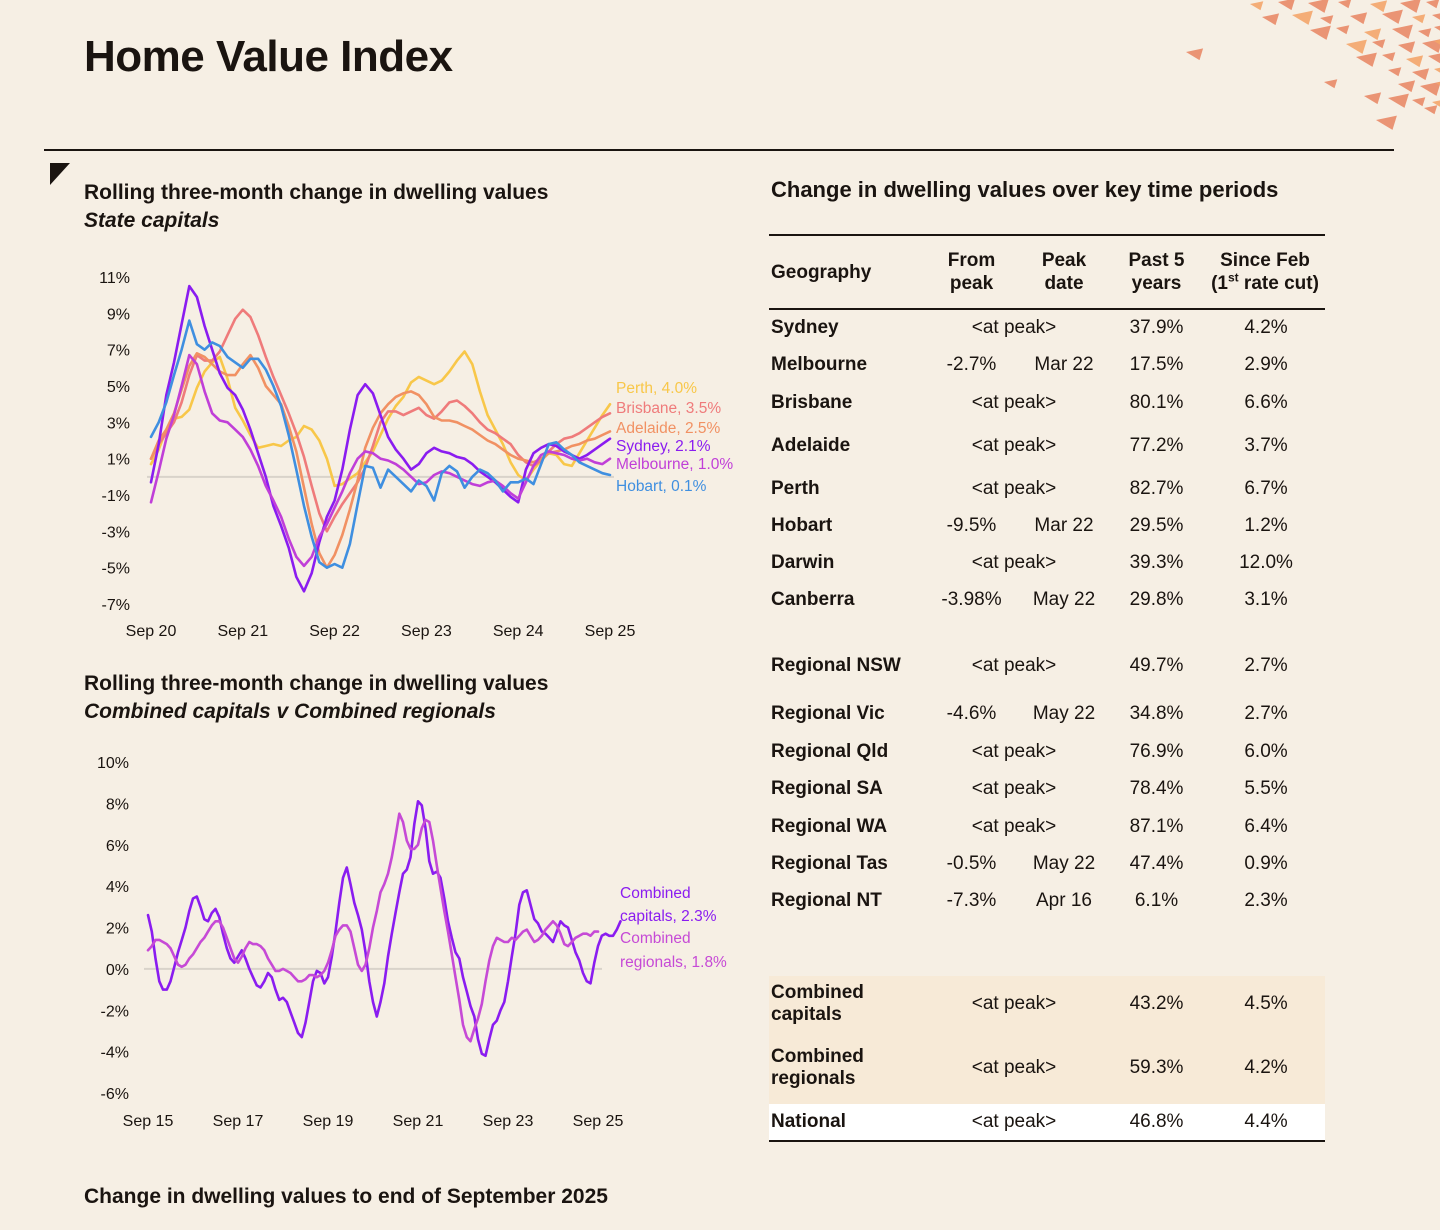 This screenshot has width=1440, height=1230. I want to click on cell-geography: Regional WA, so click(829, 826).